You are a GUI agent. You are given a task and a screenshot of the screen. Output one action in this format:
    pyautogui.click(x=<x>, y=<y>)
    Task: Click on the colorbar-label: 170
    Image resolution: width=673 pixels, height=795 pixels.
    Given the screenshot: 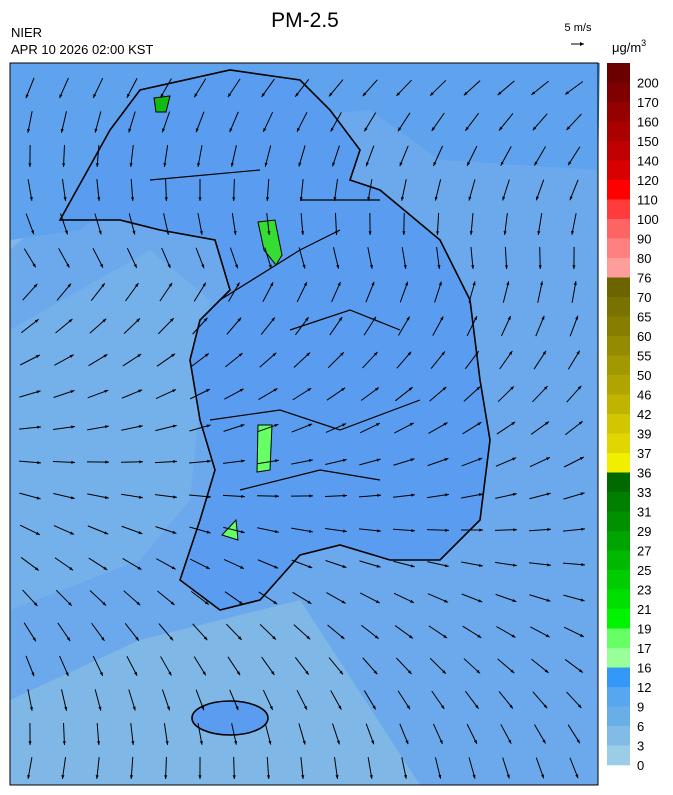 What is the action you would take?
    pyautogui.click(x=648, y=102)
    